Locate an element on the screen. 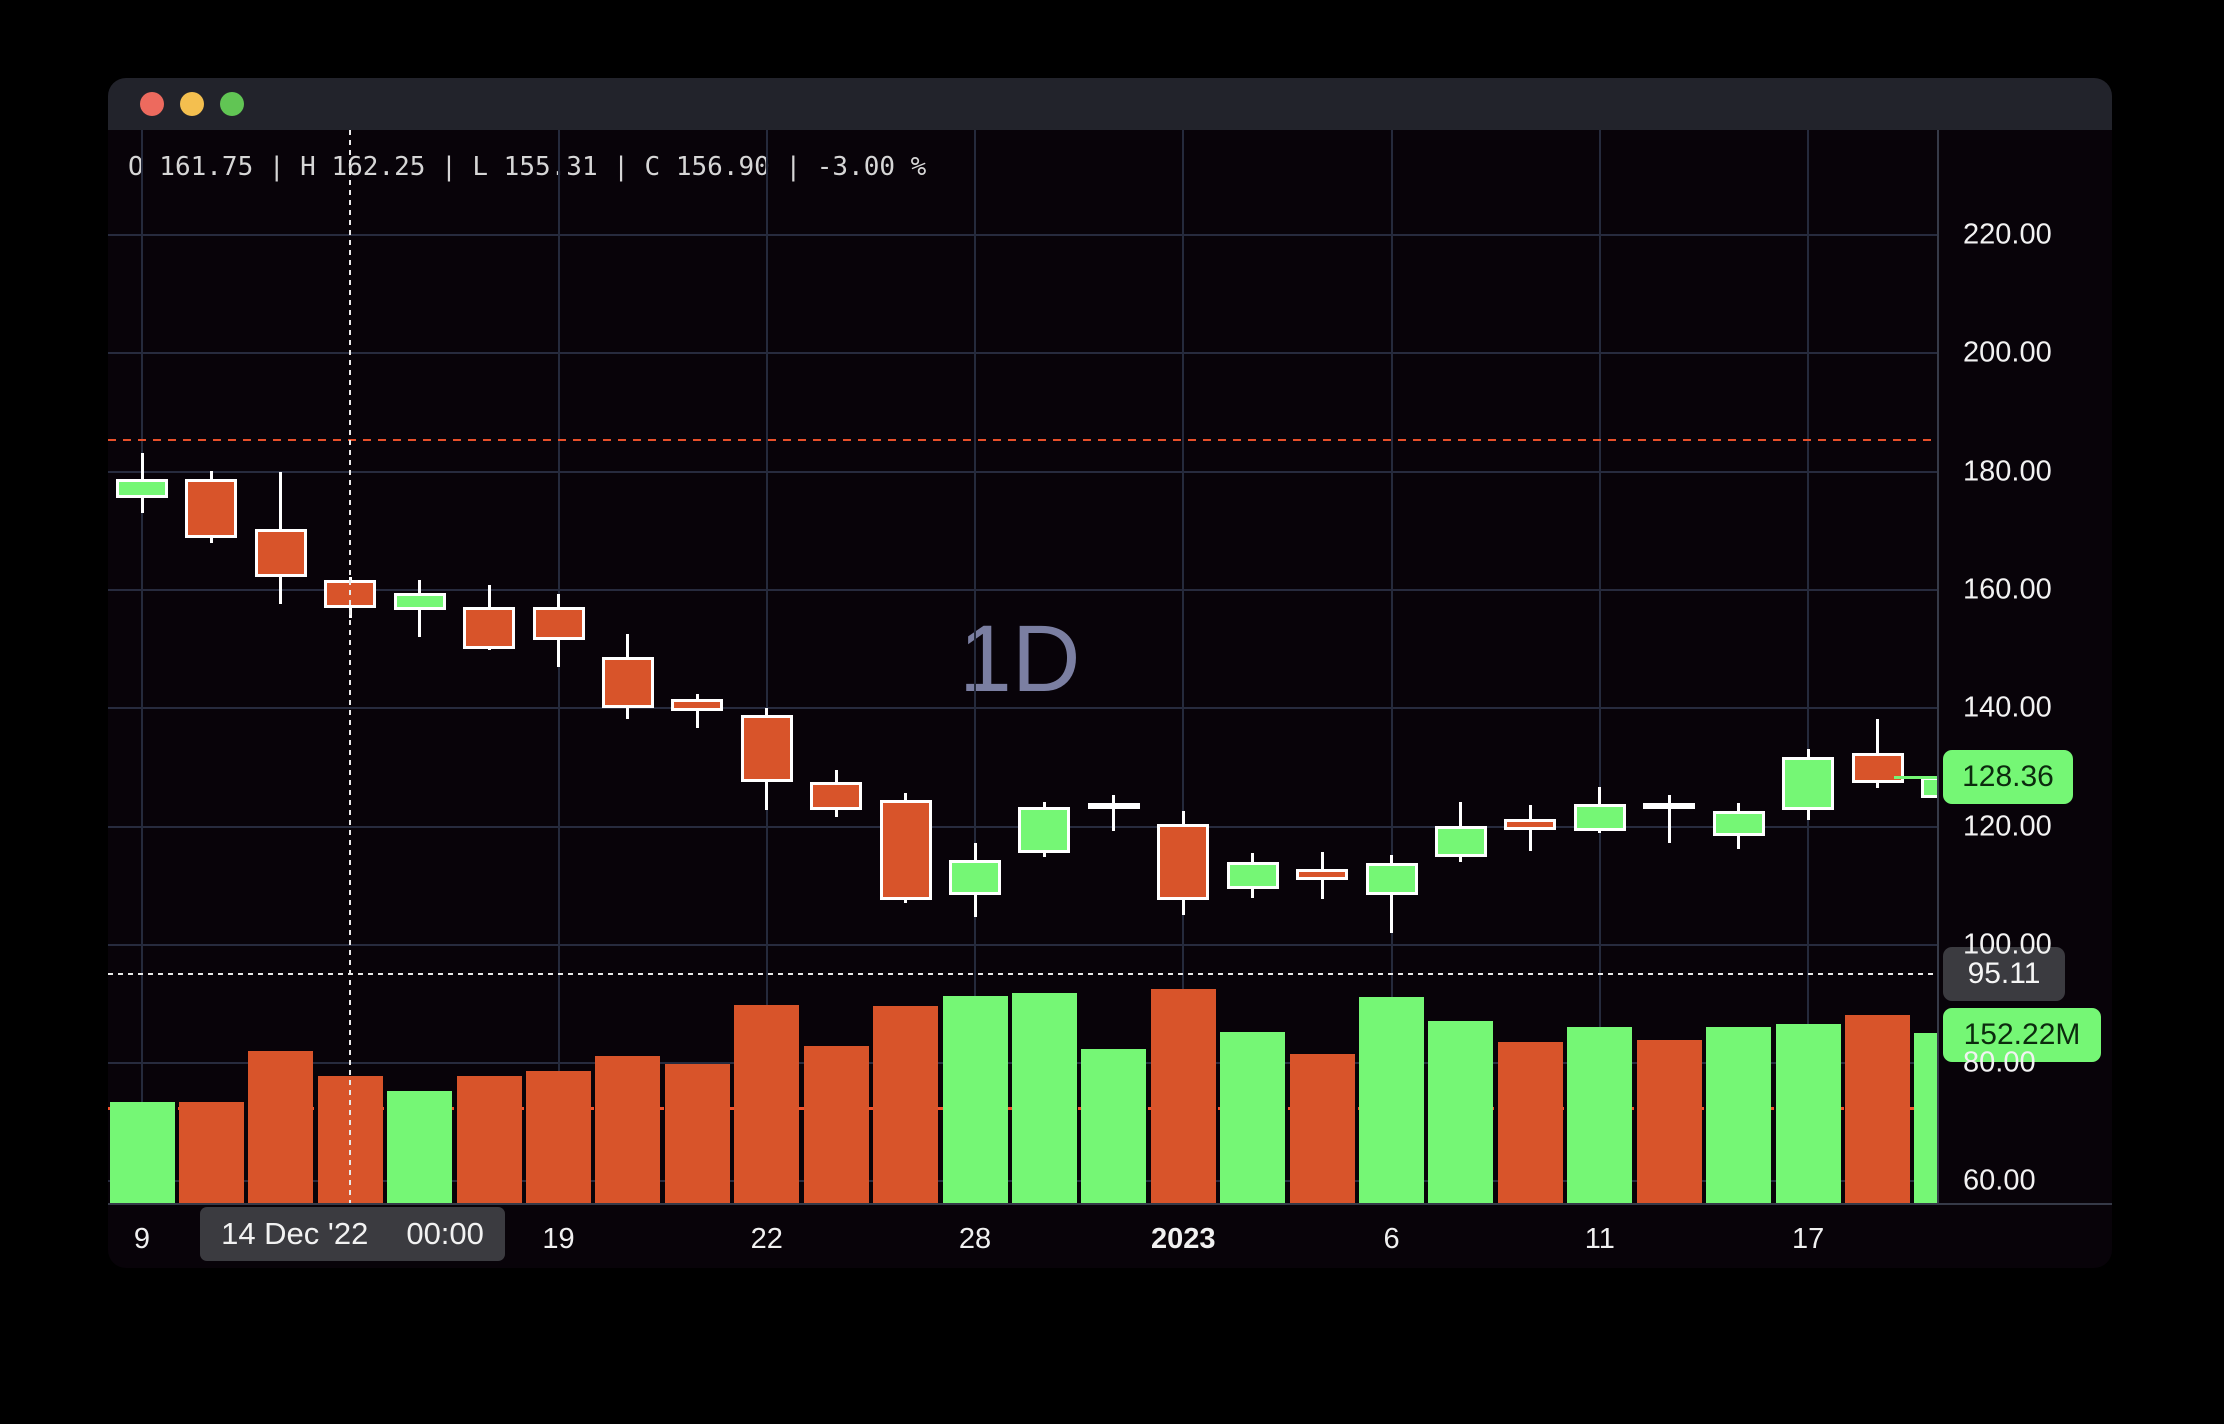  time-axis-label: 6 is located at coordinates (1391, 1239).